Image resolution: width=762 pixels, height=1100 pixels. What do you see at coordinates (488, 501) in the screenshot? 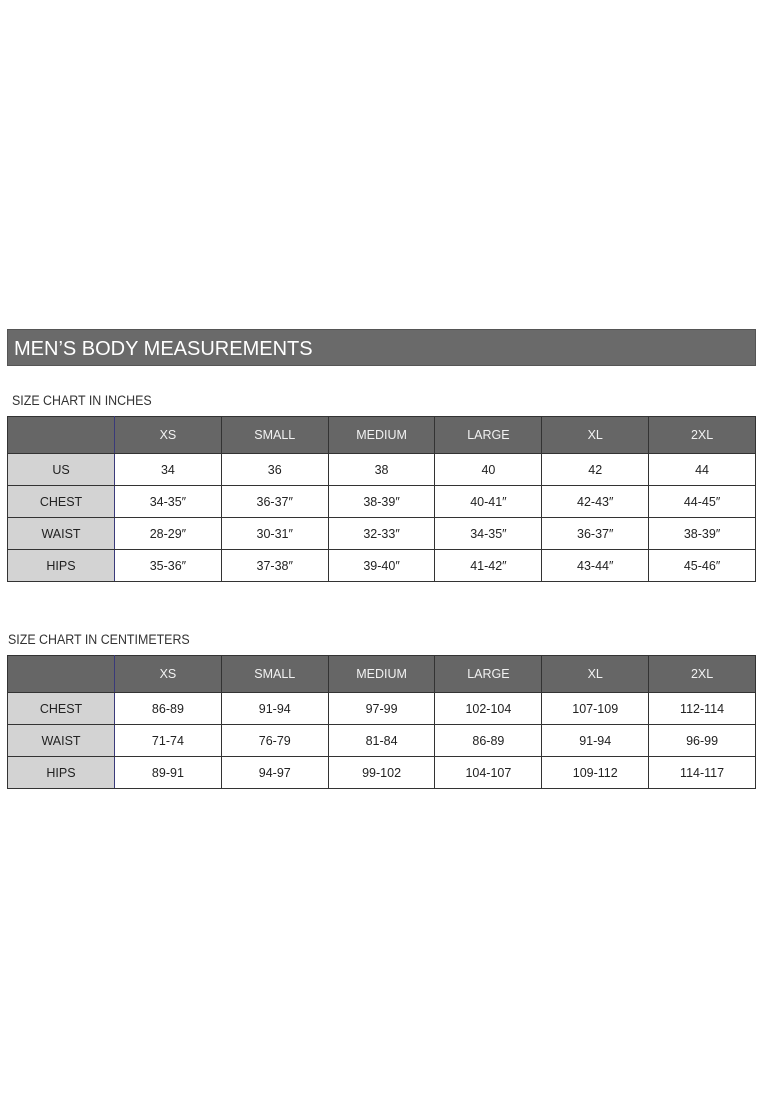
I see `table-cell: 40-41″` at bounding box center [488, 501].